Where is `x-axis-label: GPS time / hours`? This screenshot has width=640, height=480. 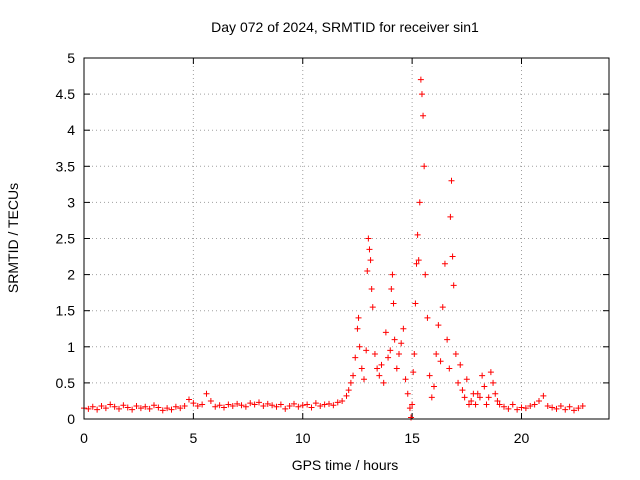
x-axis-label: GPS time / hours is located at coordinates (345, 465).